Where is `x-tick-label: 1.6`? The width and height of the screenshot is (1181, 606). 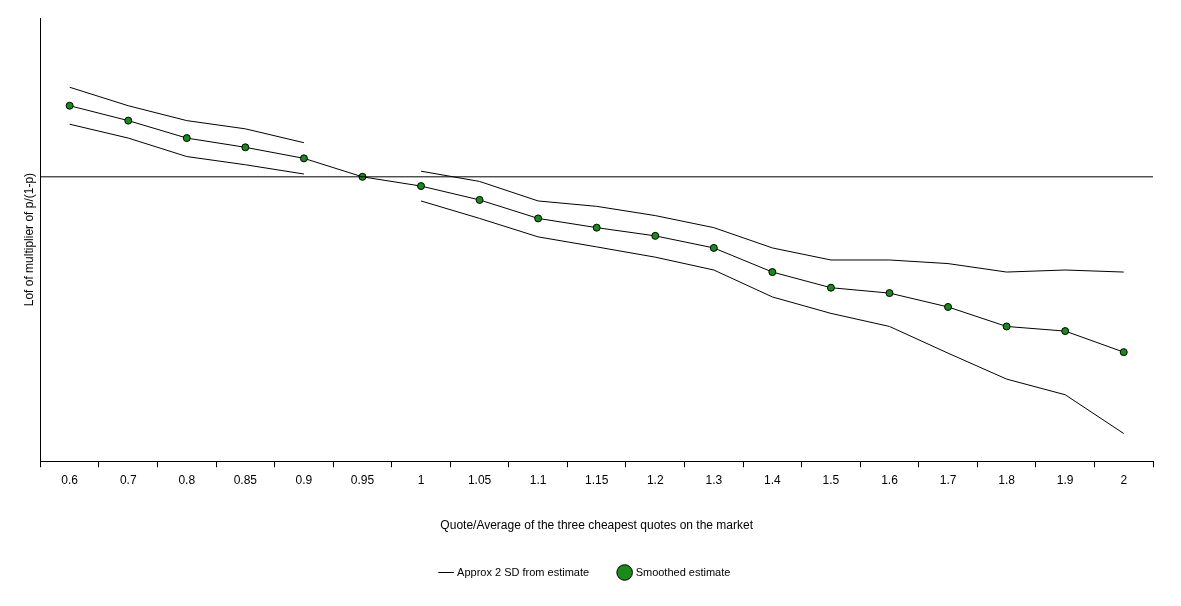
x-tick-label: 1.6 is located at coordinates (890, 479).